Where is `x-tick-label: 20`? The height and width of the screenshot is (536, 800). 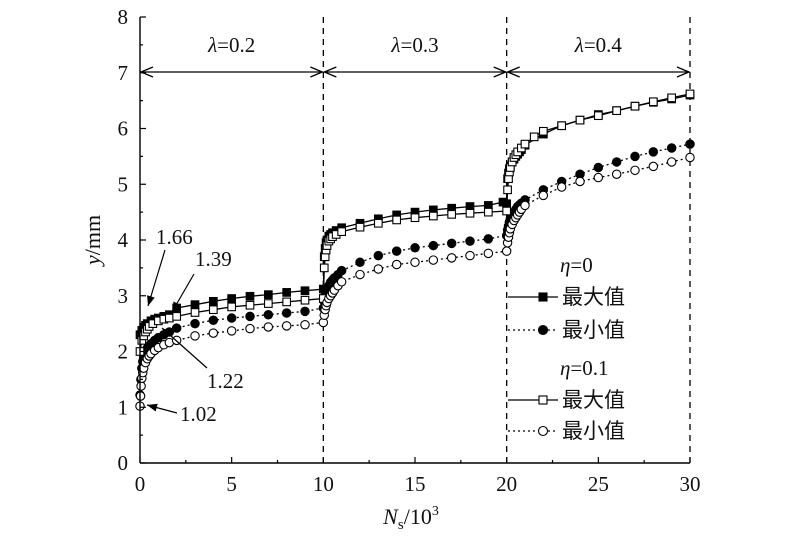 x-tick-label: 20 is located at coordinates (506, 484).